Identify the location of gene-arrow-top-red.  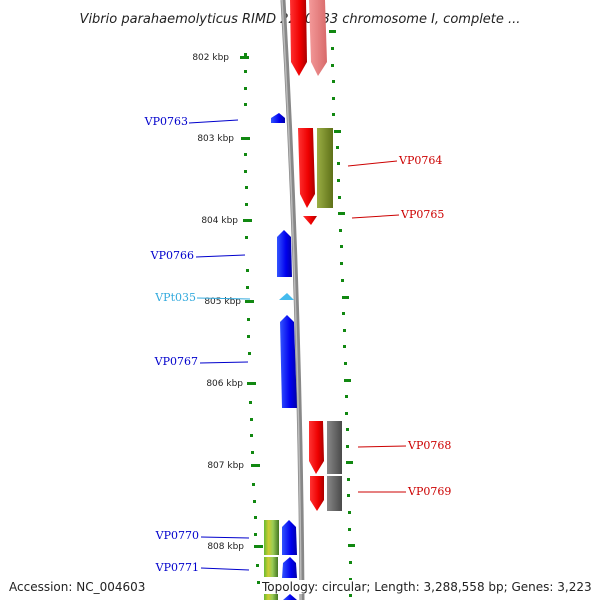
(298, 38).